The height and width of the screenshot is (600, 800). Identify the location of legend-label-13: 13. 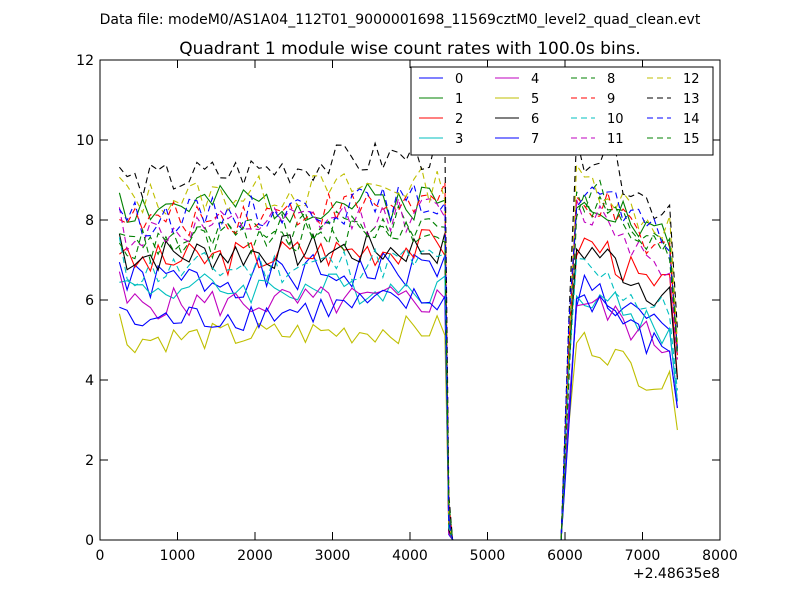
(691, 99).